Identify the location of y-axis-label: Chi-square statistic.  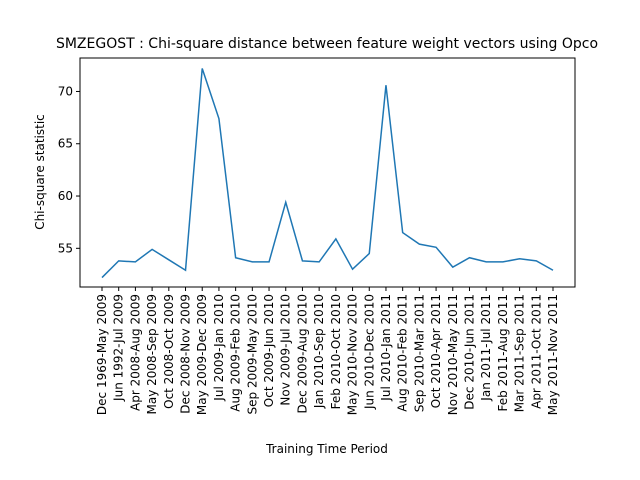
(40, 172).